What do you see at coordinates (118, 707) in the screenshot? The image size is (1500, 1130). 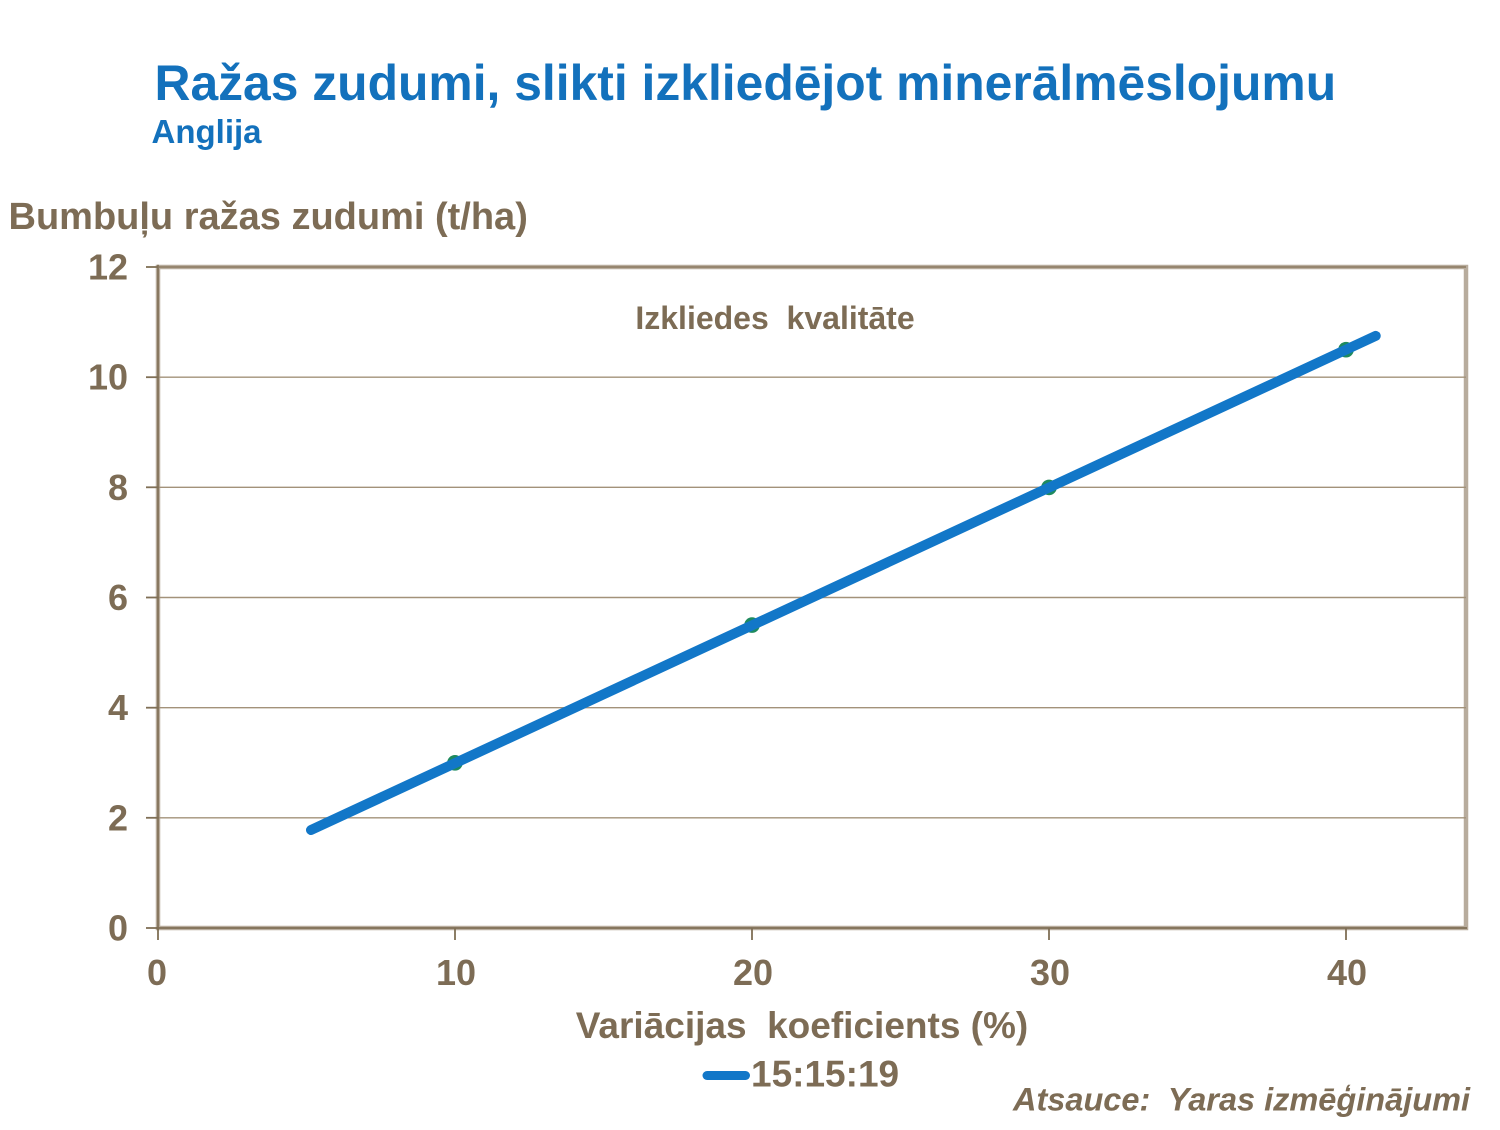 I see `svg-text: 4` at bounding box center [118, 707].